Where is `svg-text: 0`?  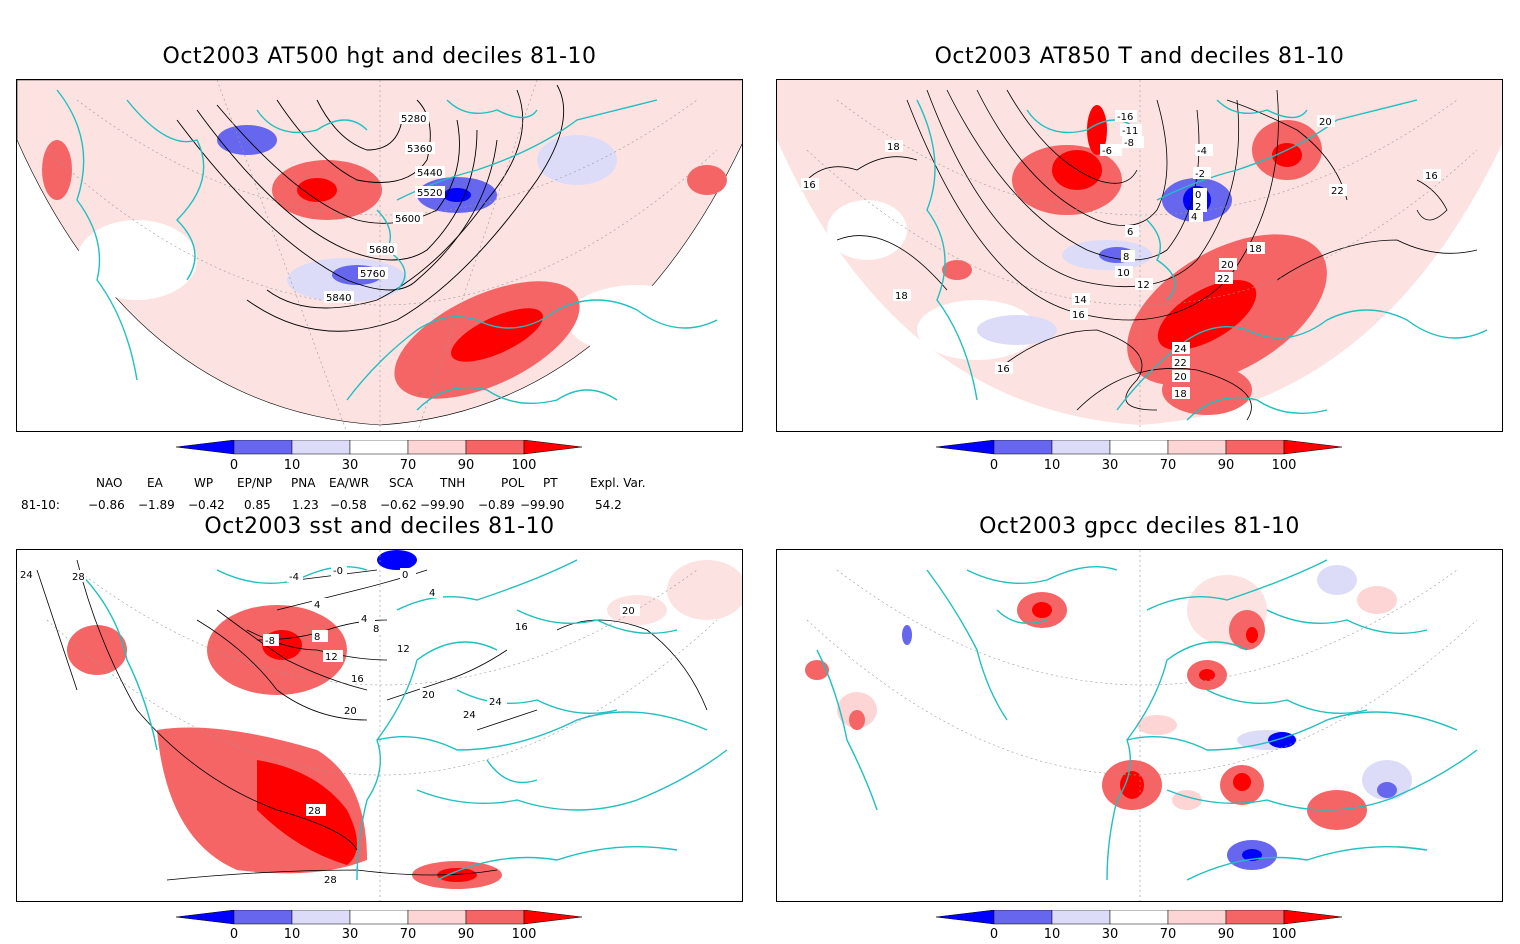 svg-text: 0 is located at coordinates (1198, 195).